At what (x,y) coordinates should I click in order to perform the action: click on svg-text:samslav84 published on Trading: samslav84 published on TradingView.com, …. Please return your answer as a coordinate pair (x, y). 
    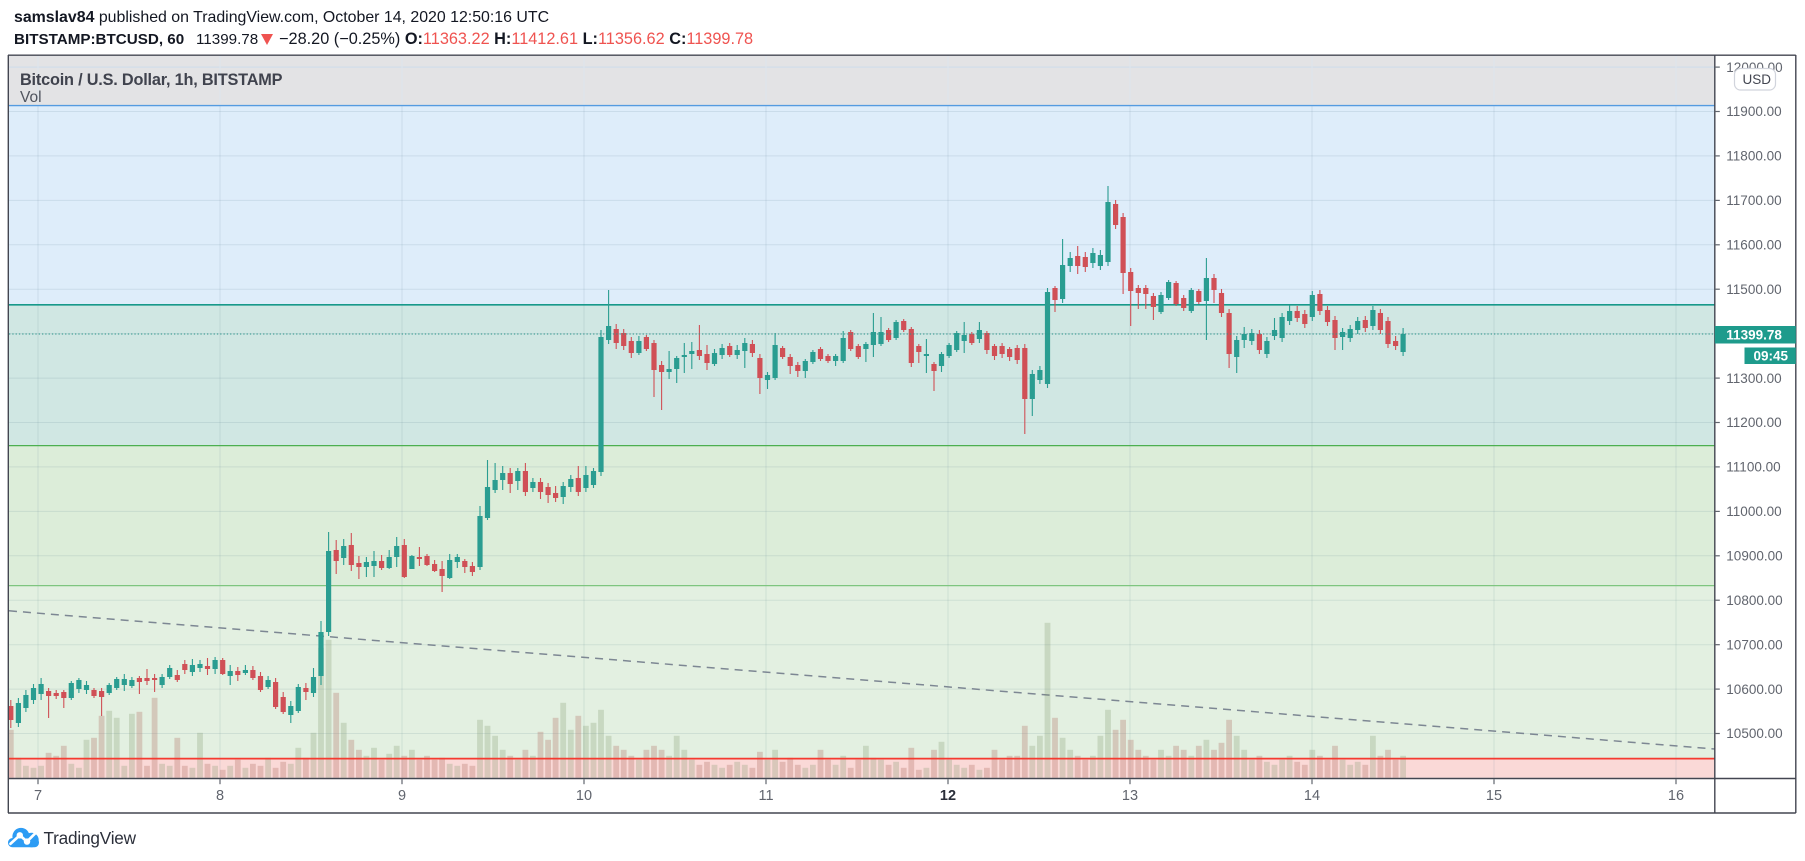
    Looking at the image, I should click on (281, 17).